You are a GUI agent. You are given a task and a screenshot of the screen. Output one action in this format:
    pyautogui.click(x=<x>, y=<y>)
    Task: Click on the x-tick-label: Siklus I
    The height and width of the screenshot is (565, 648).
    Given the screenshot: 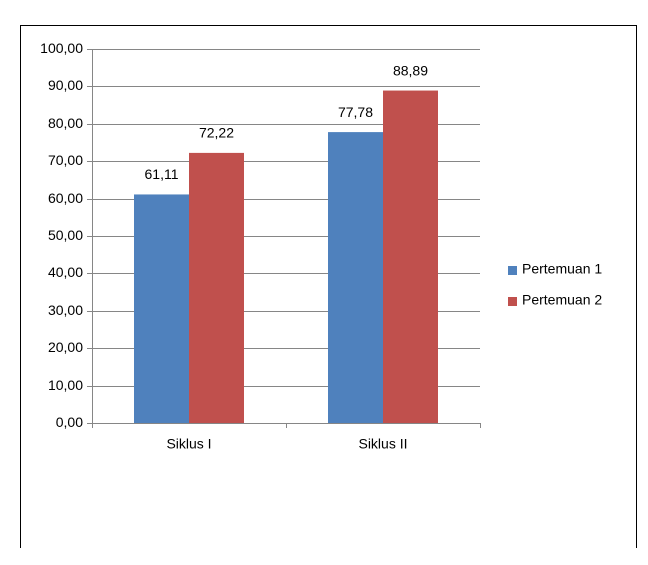 What is the action you would take?
    pyautogui.click(x=188, y=444)
    